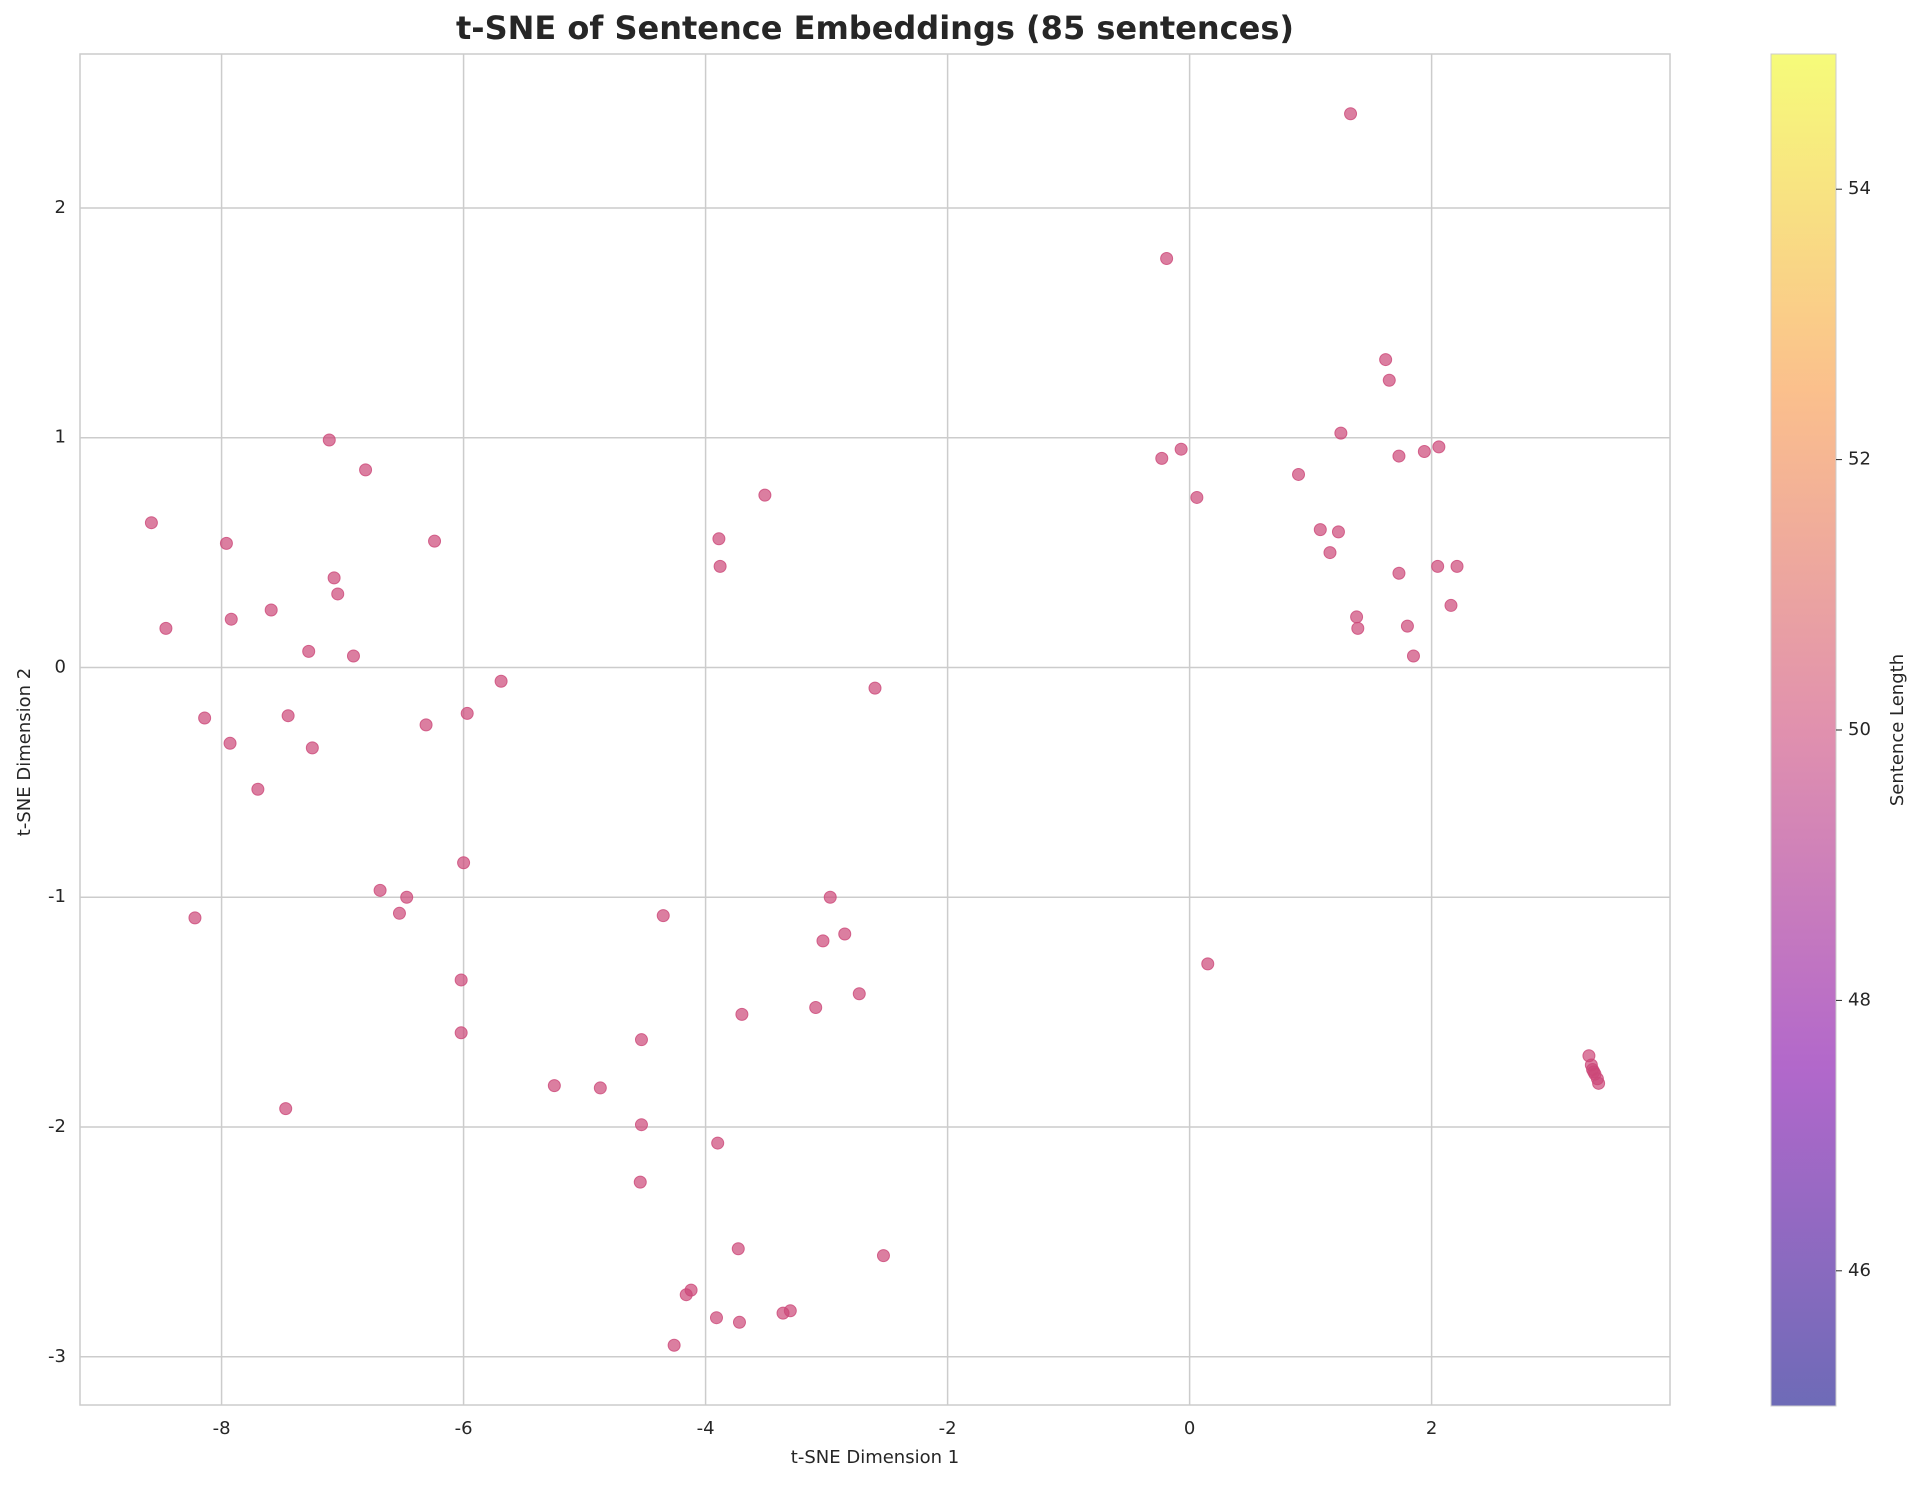 This screenshot has width=1922, height=1485. I want to click on y-tick-label: 2, so click(60, 207).